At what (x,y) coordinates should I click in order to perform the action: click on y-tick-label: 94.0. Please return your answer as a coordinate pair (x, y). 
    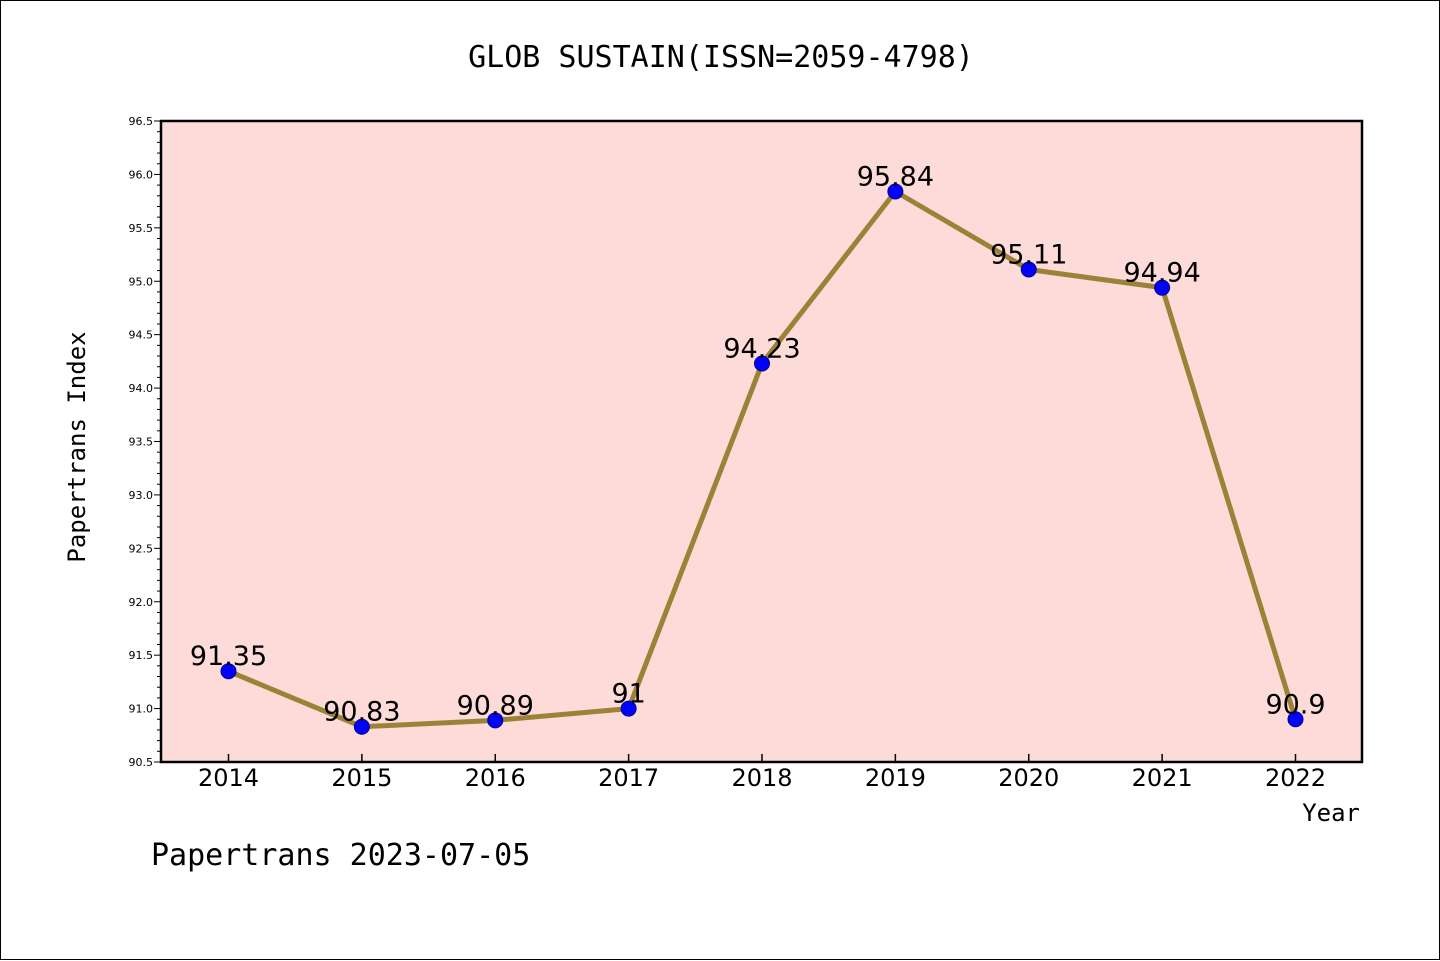
    Looking at the image, I should click on (141, 388).